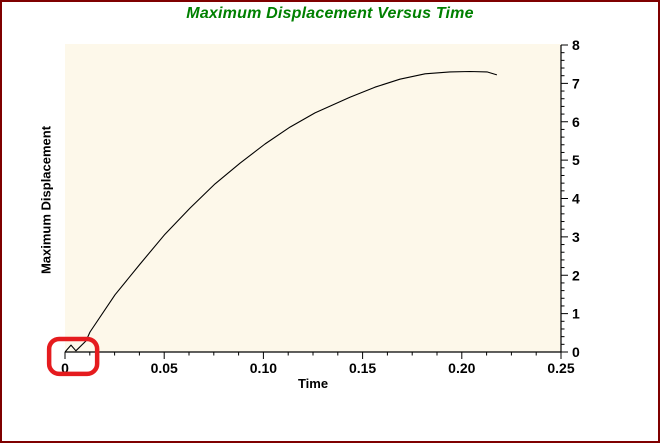 The image size is (660, 443). What do you see at coordinates (576, 122) in the screenshot?
I see `y-tick-label: 6` at bounding box center [576, 122].